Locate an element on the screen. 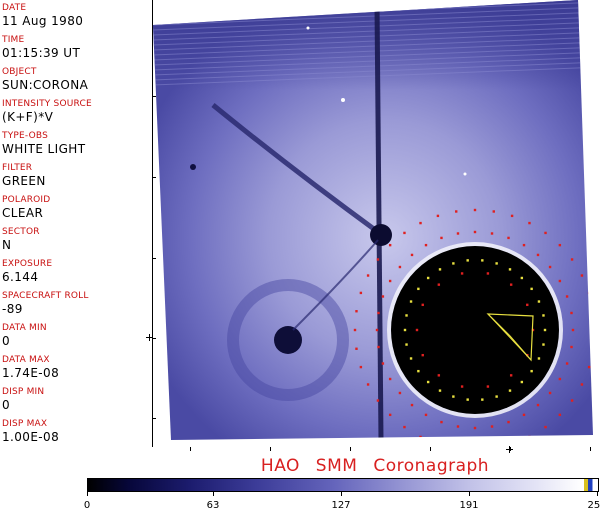  bright-point is located at coordinates (343, 100).